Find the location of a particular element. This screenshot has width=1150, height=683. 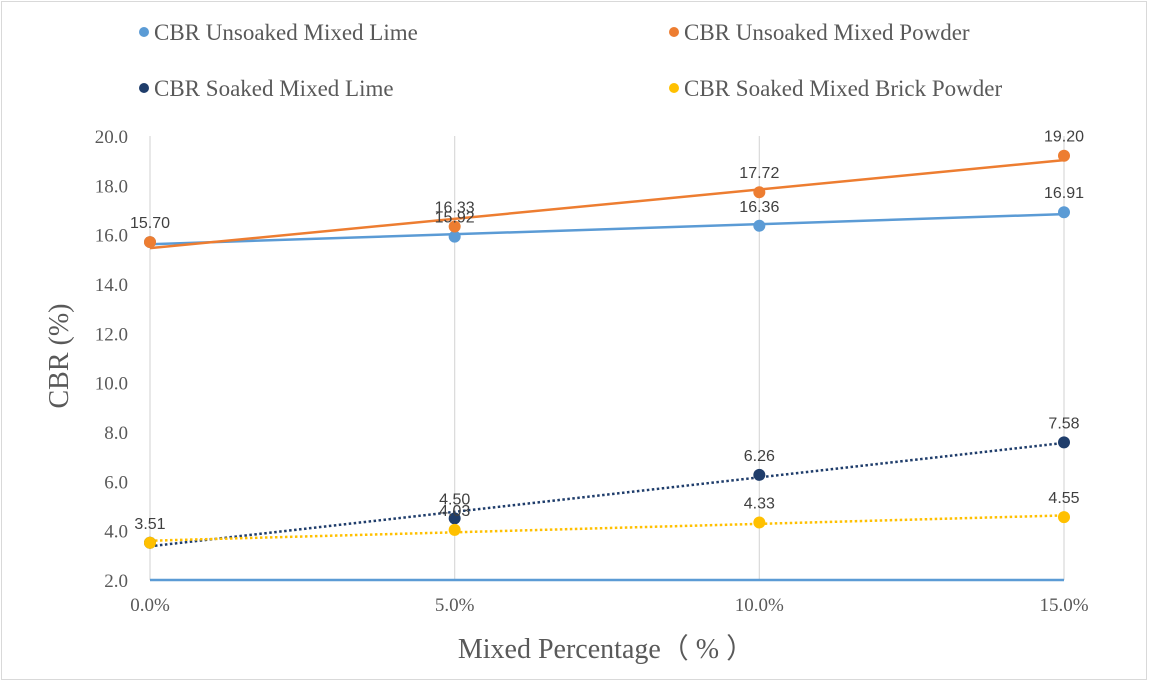

data-label: 4.55 is located at coordinates (1063, 498).